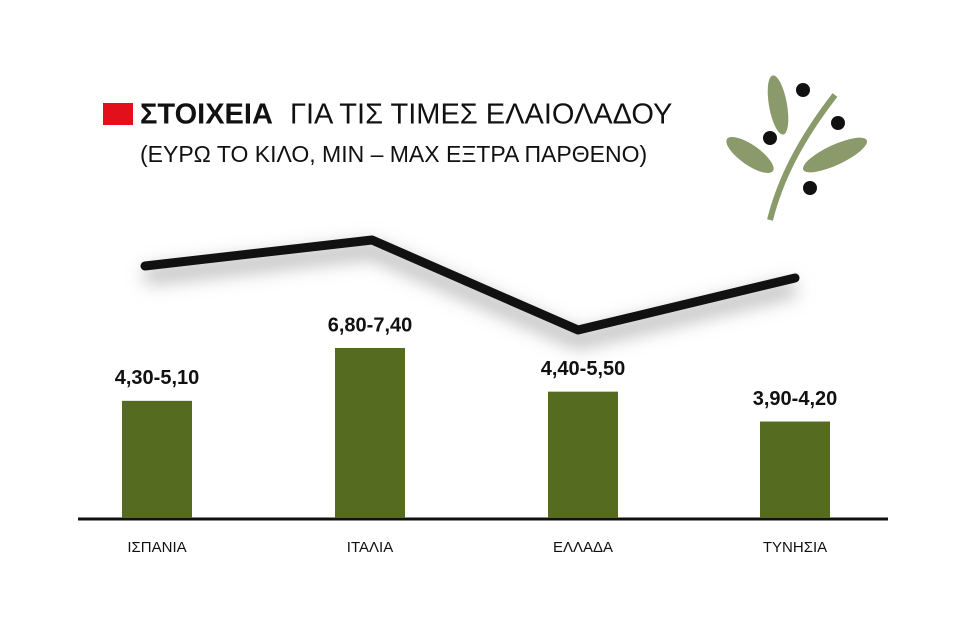 The image size is (960, 620). What do you see at coordinates (156, 547) in the screenshot?
I see `x-tick-label: ΙΣΠΑΝΙΑ` at bounding box center [156, 547].